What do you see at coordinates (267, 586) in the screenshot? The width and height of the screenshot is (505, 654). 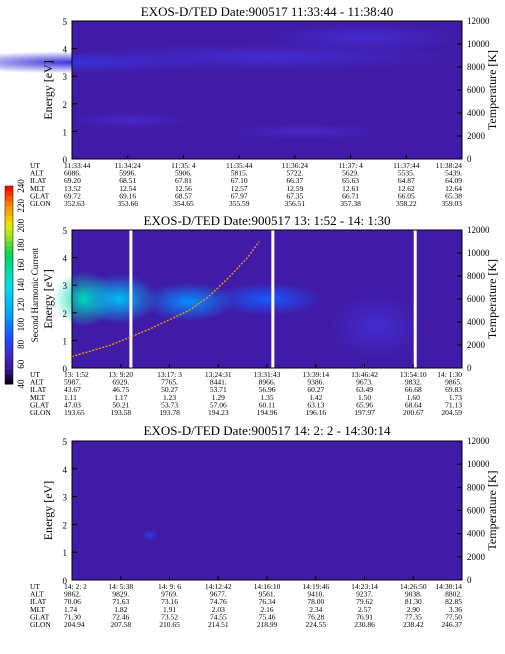 I see `ephemeris-value: 14:16:10` at bounding box center [267, 586].